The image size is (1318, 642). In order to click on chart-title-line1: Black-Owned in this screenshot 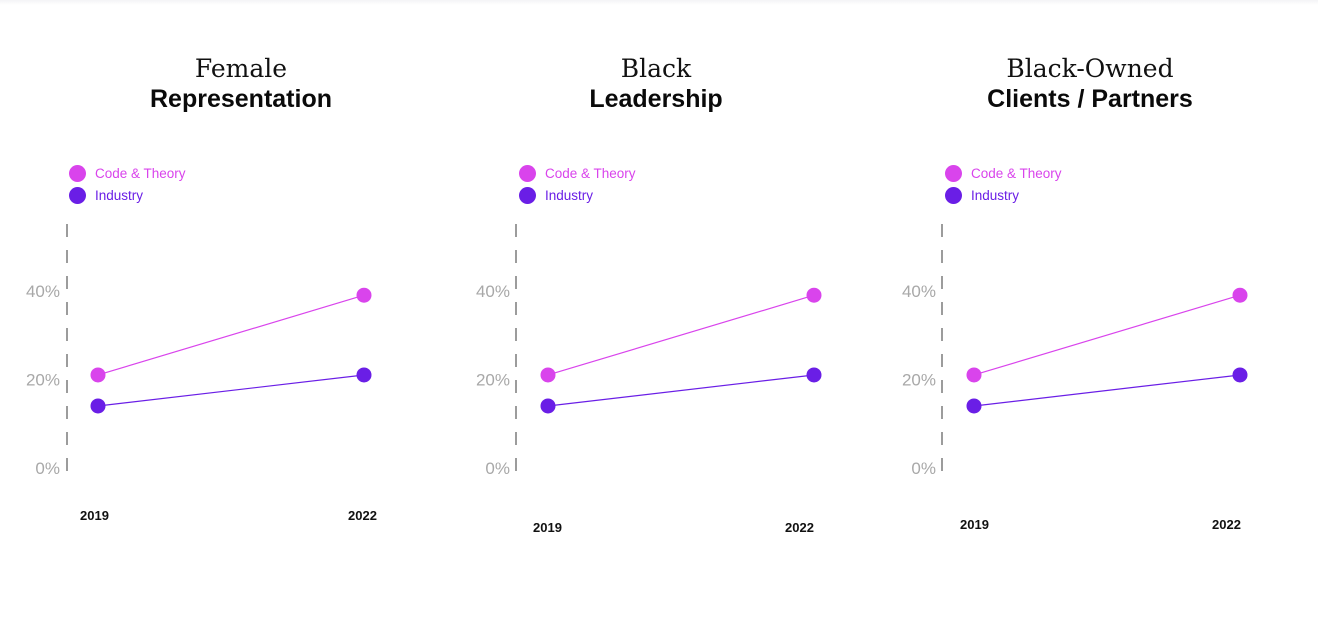, I will do `click(1090, 68)`.